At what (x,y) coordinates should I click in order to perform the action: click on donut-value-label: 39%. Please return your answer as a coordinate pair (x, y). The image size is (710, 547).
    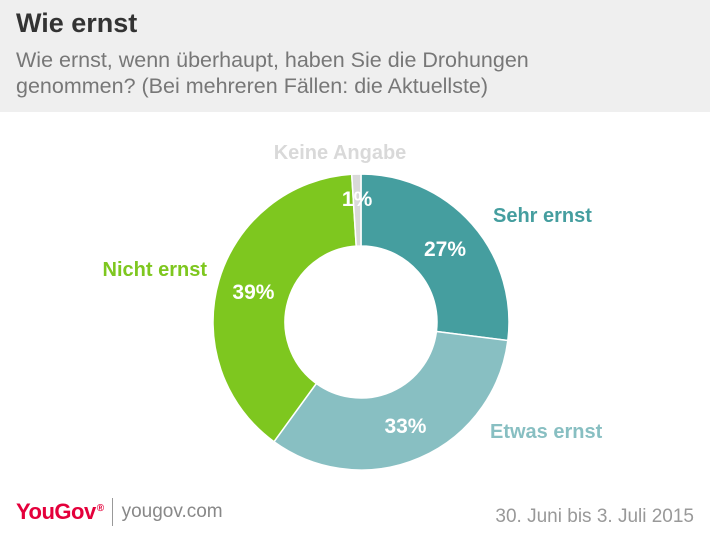
    Looking at the image, I should click on (253, 292).